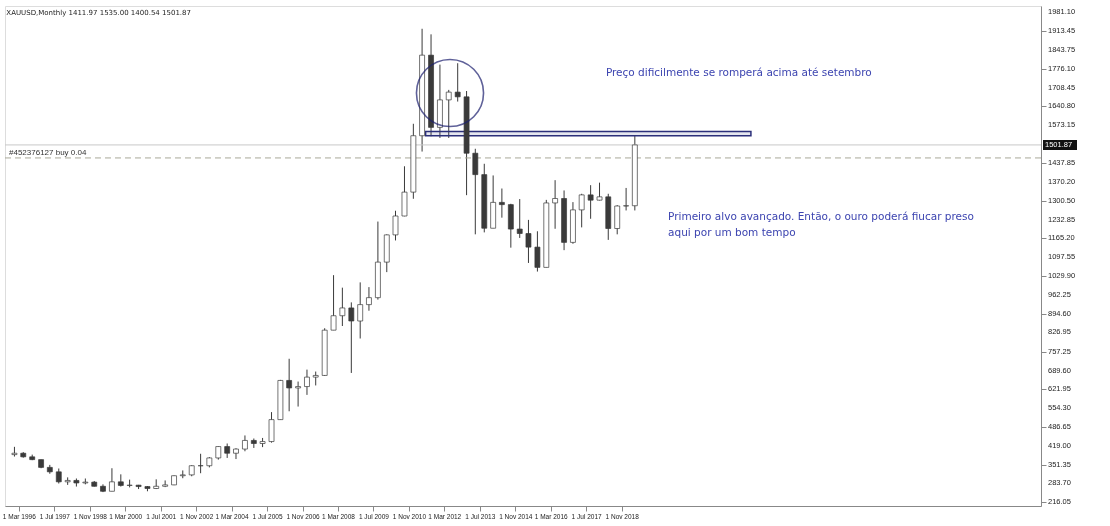 This screenshot has width=1110, height=526. I want to click on ref-line-label: #452376127 buy 0.04, so click(48, 152).